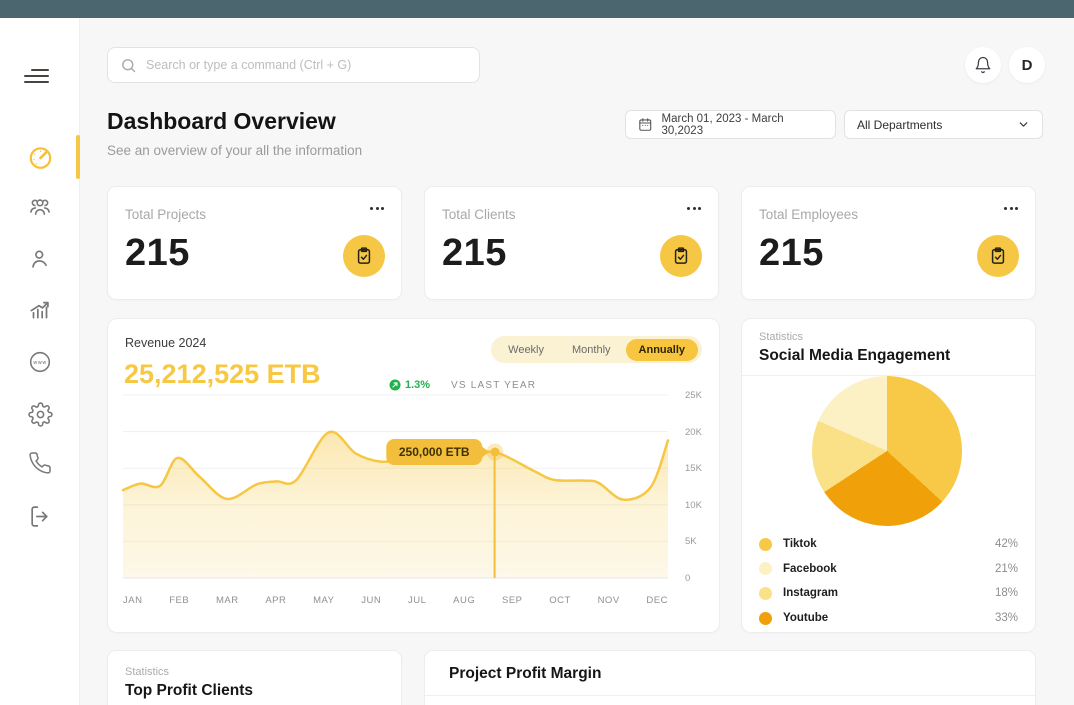 The image size is (1074, 705). Describe the element at coordinates (222, 374) in the screenshot. I see `revenue-amount: 25,212,525 ETB` at that location.